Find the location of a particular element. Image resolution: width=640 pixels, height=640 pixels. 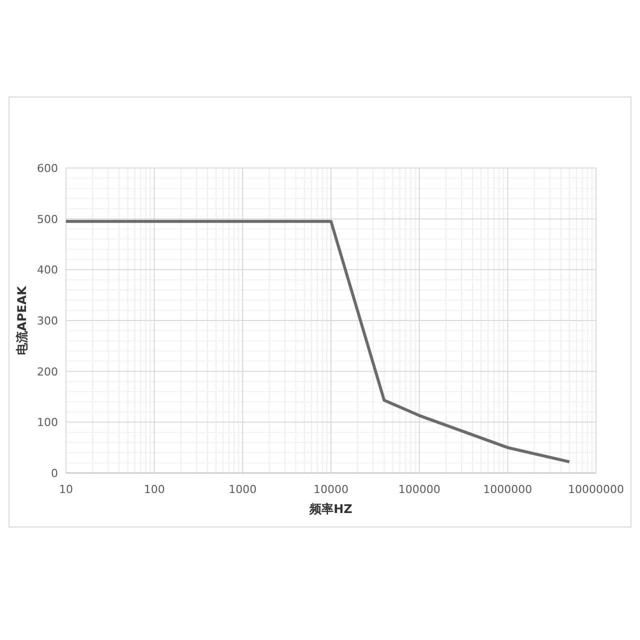

x-tick-label: 1000 is located at coordinates (242, 489).